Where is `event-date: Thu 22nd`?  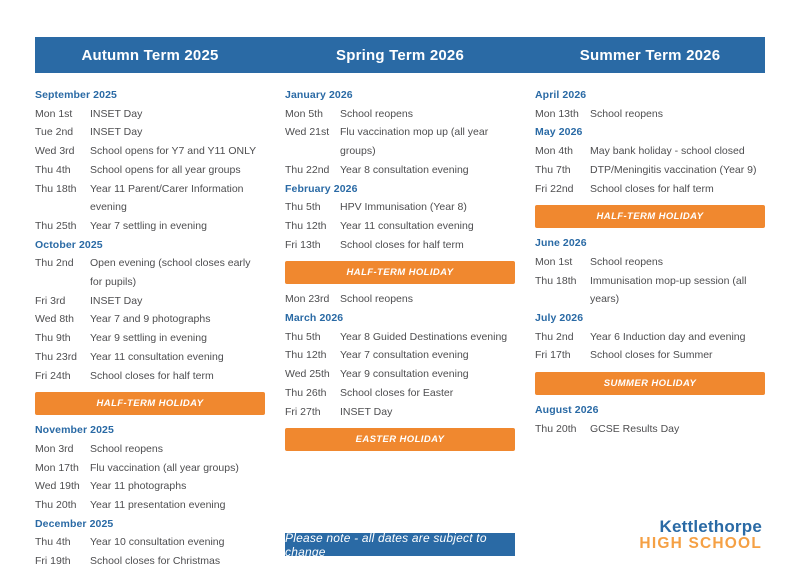 event-date: Thu 22nd is located at coordinates (307, 169).